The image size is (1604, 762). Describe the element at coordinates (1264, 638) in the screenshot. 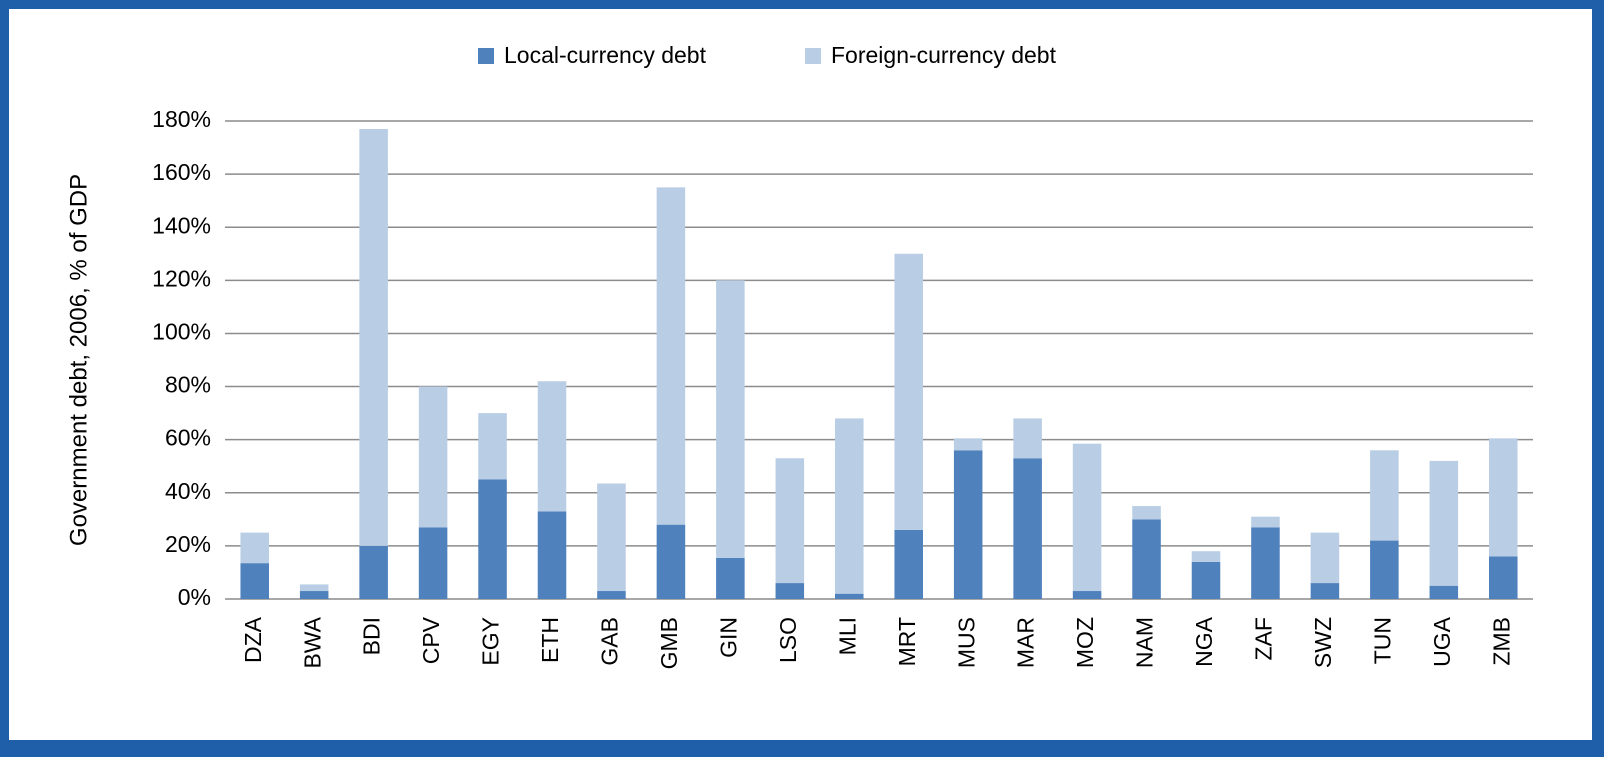

I see `x-tick-label: ZAF` at that location.